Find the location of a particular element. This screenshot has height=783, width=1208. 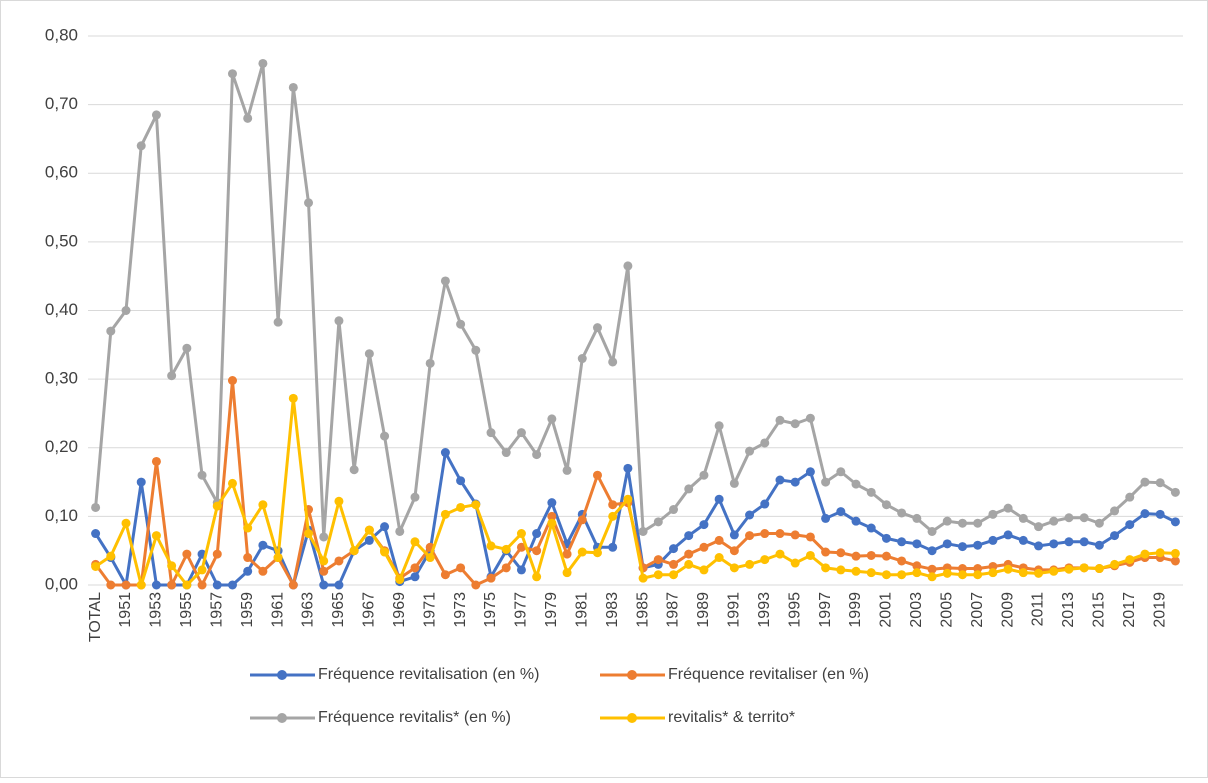

y-tick-label: 0,20 is located at coordinates (61, 446).